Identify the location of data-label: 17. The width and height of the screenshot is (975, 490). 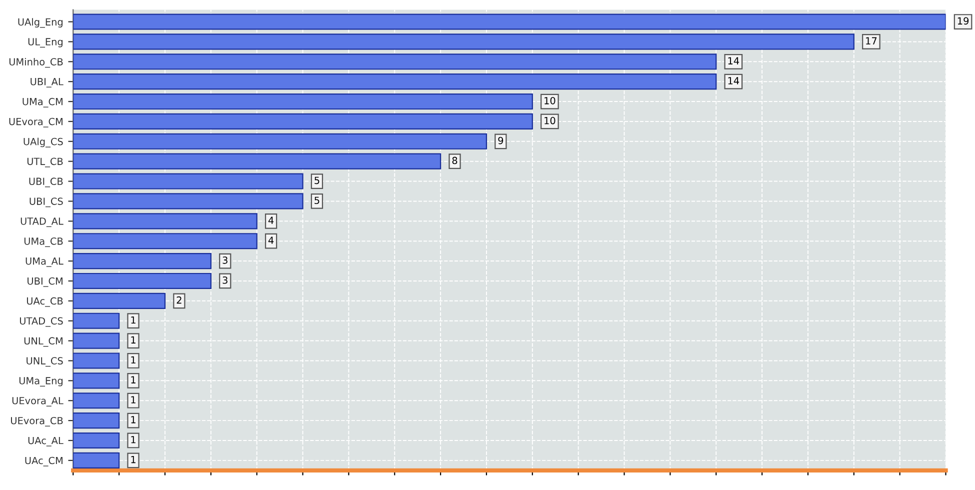
(871, 40).